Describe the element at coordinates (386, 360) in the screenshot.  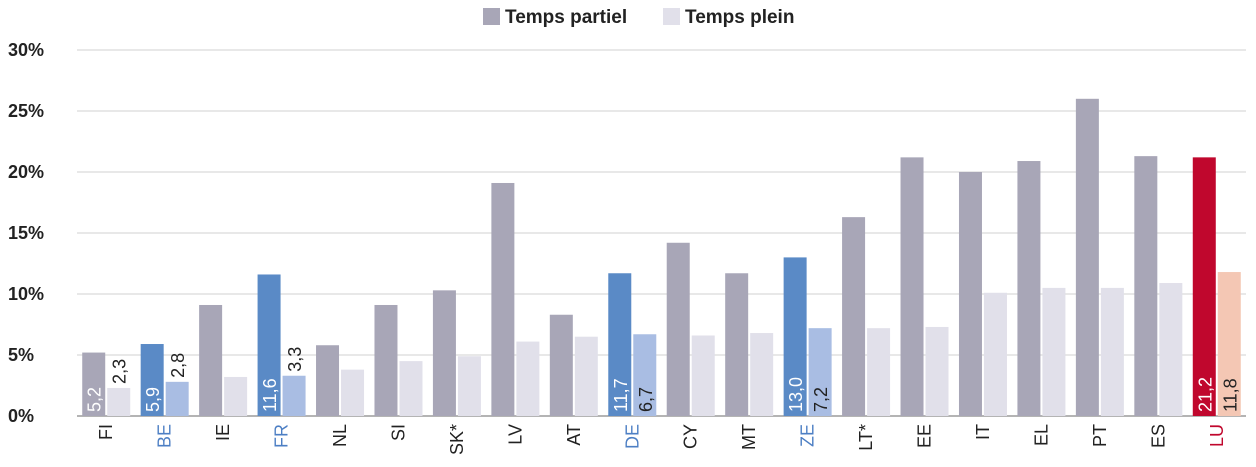
I see `bar-partiel-si` at that location.